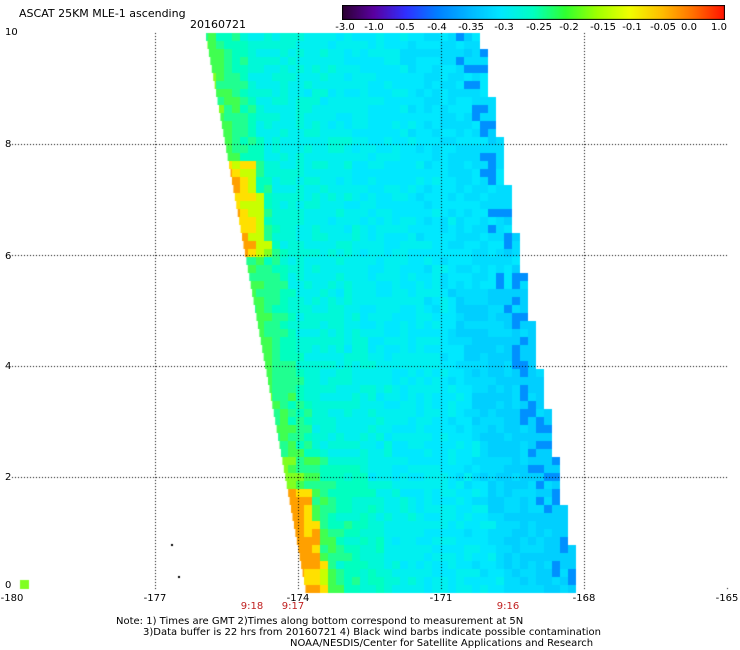  What do you see at coordinates (8, 477) in the screenshot?
I see `y-tick-label: 2` at bounding box center [8, 477].